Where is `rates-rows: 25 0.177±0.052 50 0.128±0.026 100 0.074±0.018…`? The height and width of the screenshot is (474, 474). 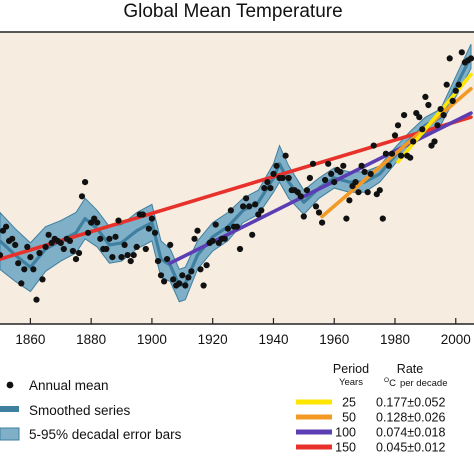 rates-rows: 25 0.177±0.052 50 0.128±0.026 100 0.074±0.018… is located at coordinates (370, 425).